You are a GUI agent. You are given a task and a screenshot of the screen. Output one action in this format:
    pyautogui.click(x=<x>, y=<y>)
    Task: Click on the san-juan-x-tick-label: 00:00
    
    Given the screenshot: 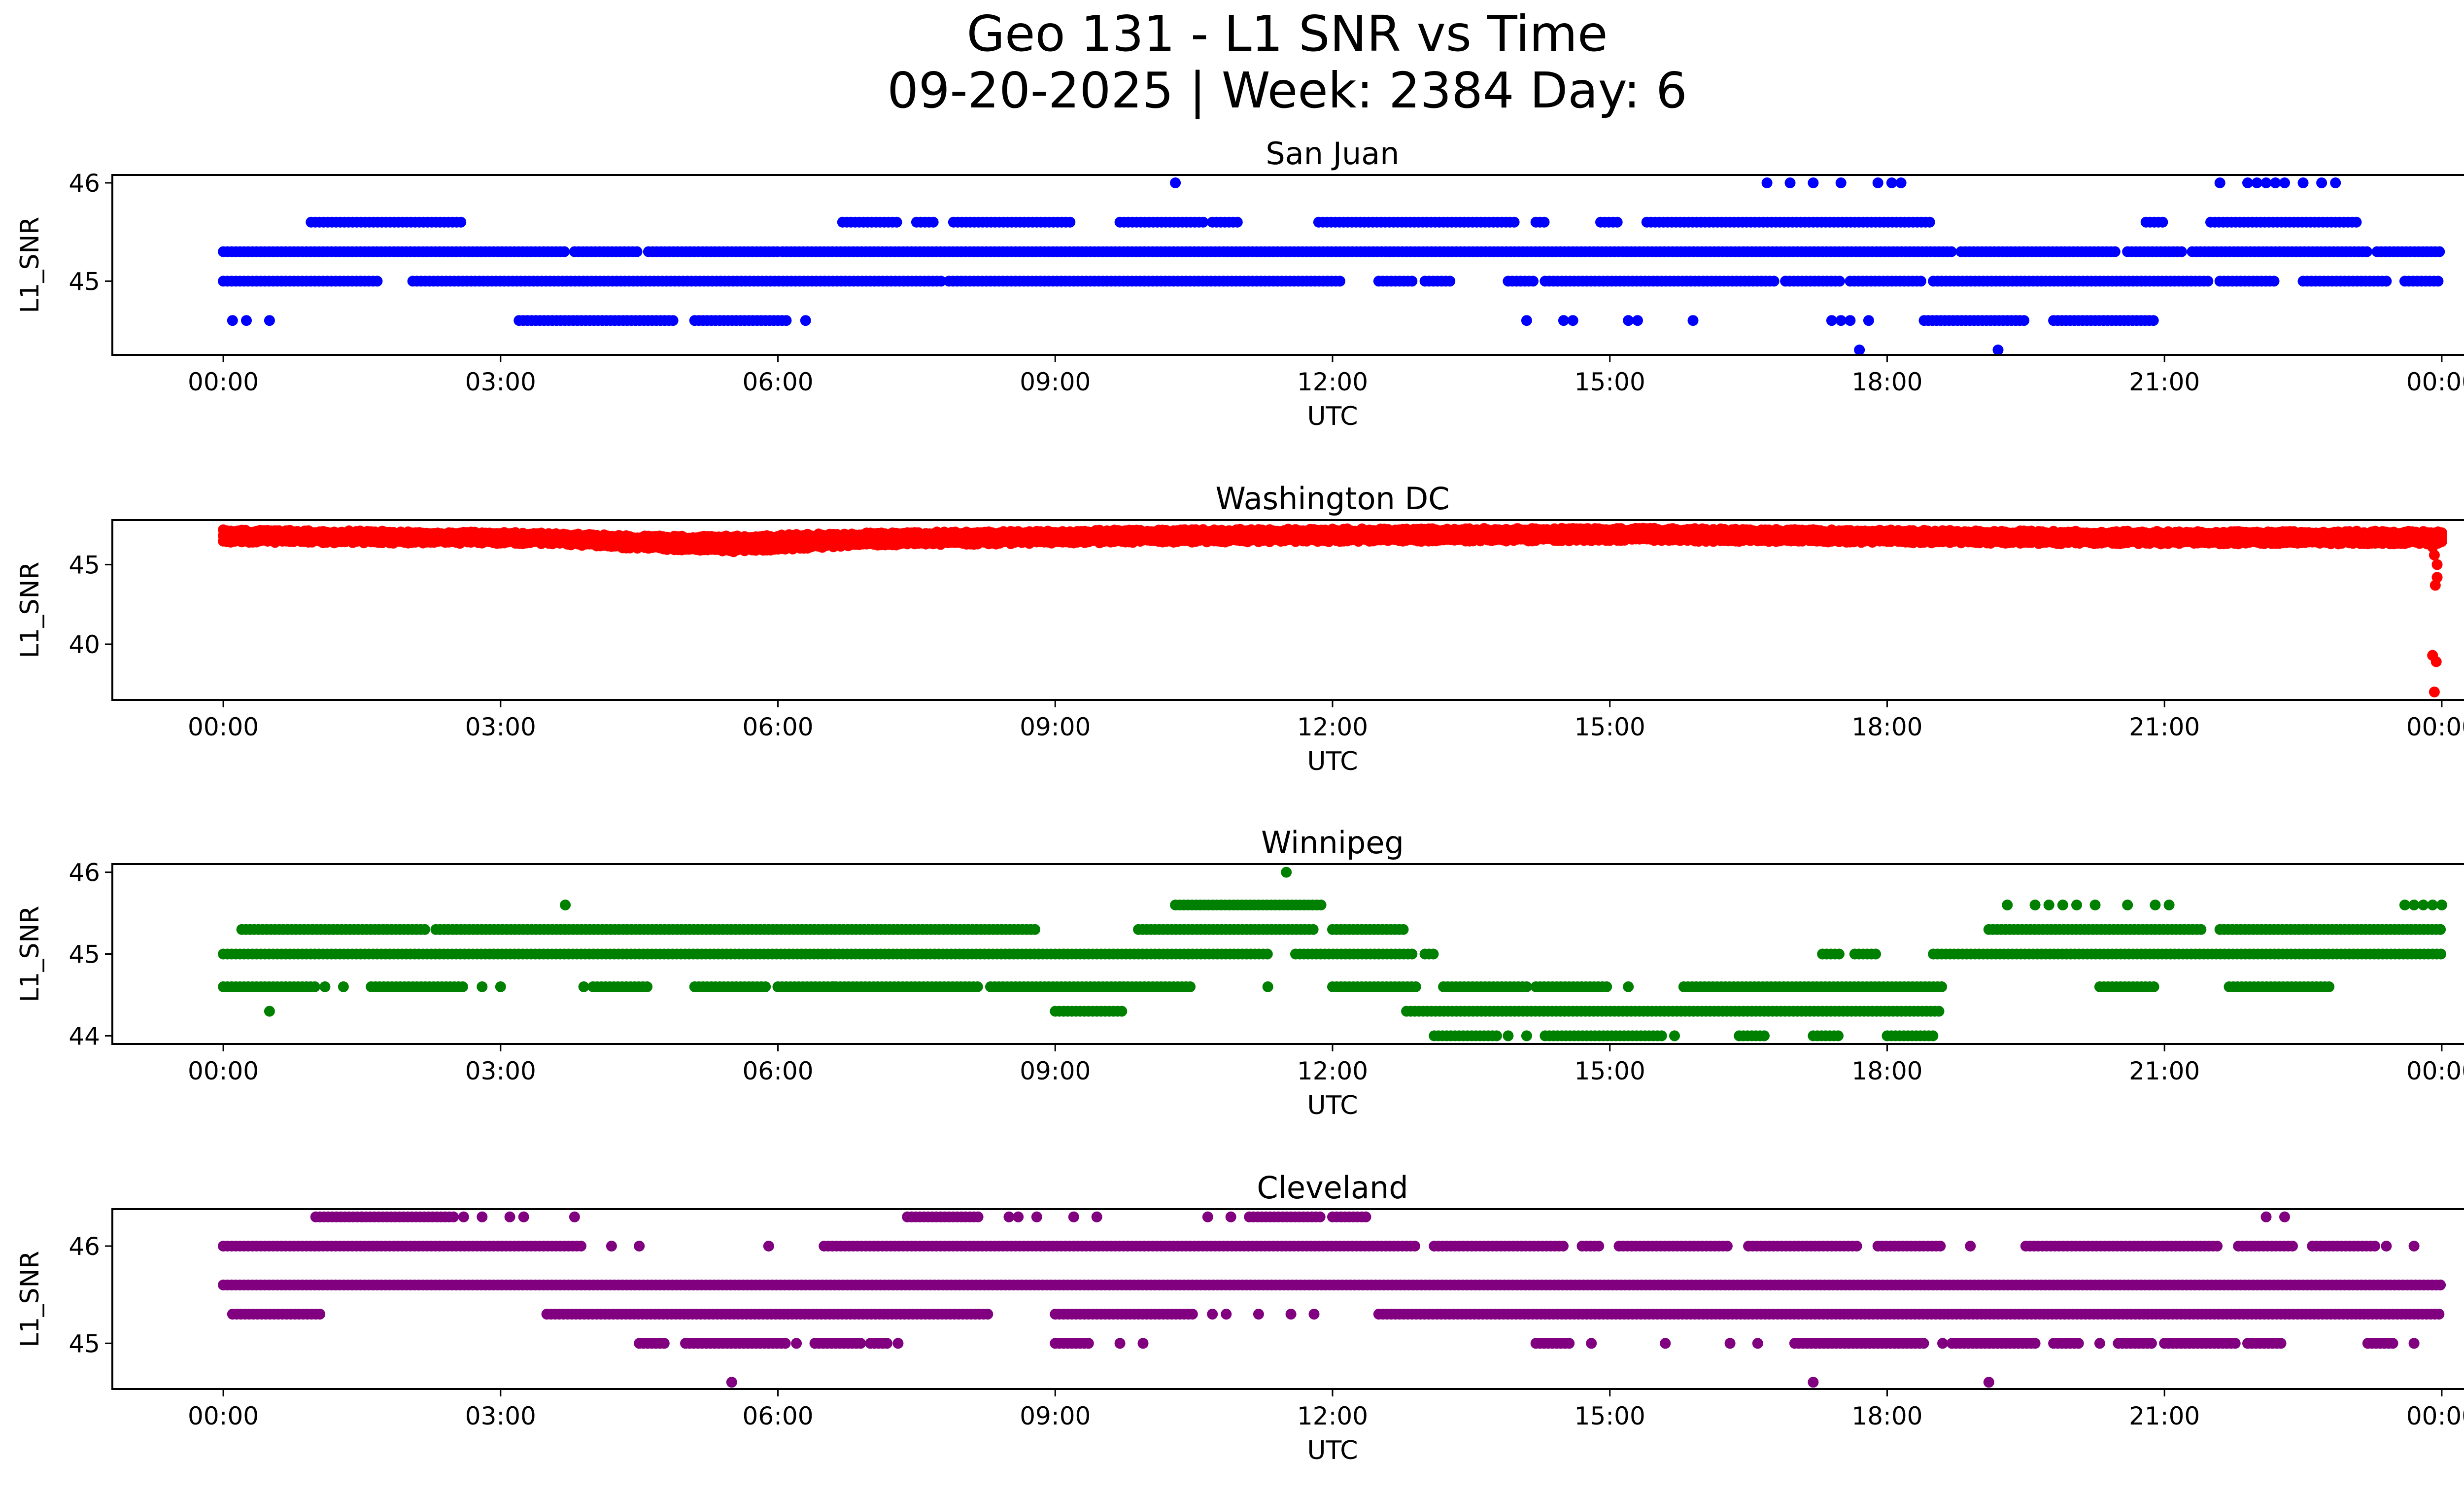 What is the action you would take?
    pyautogui.click(x=2435, y=382)
    